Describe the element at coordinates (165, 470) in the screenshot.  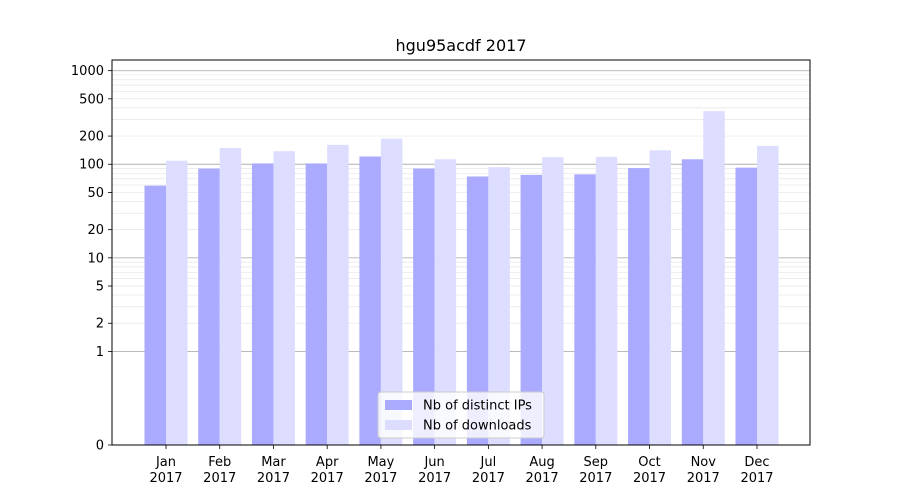
I see `x-tick-label: Jan 2017` at that location.